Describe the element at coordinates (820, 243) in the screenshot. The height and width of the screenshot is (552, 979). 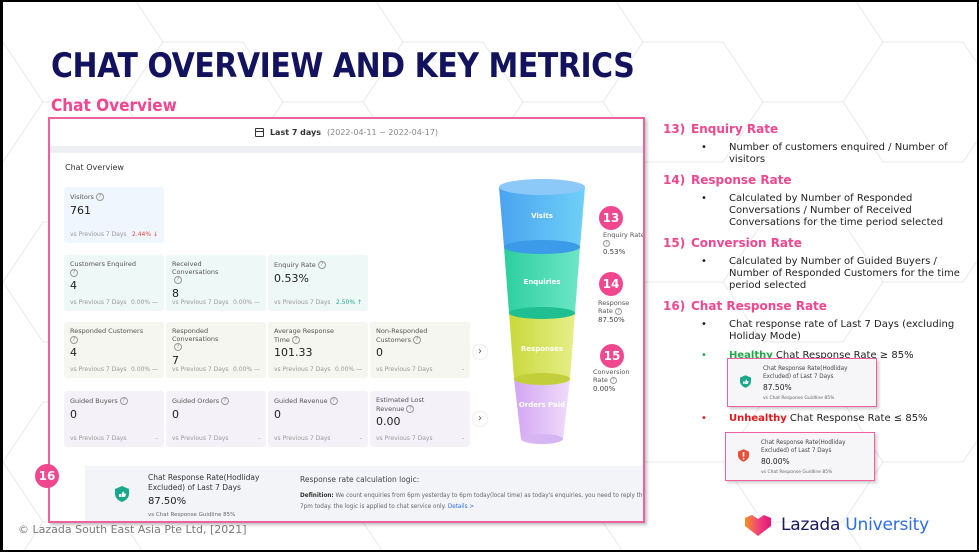
I see `note-heading-conversion-rate: 15) Conversion Rate` at that location.